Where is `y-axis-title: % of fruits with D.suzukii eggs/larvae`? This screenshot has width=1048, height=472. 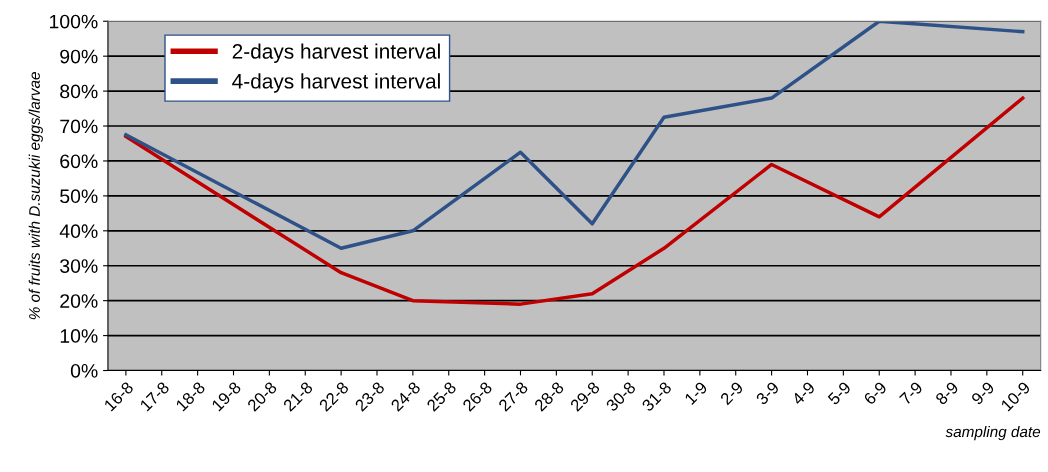 y-axis-title: % of fruits with D.suzukii eggs/larvae is located at coordinates (35, 196).